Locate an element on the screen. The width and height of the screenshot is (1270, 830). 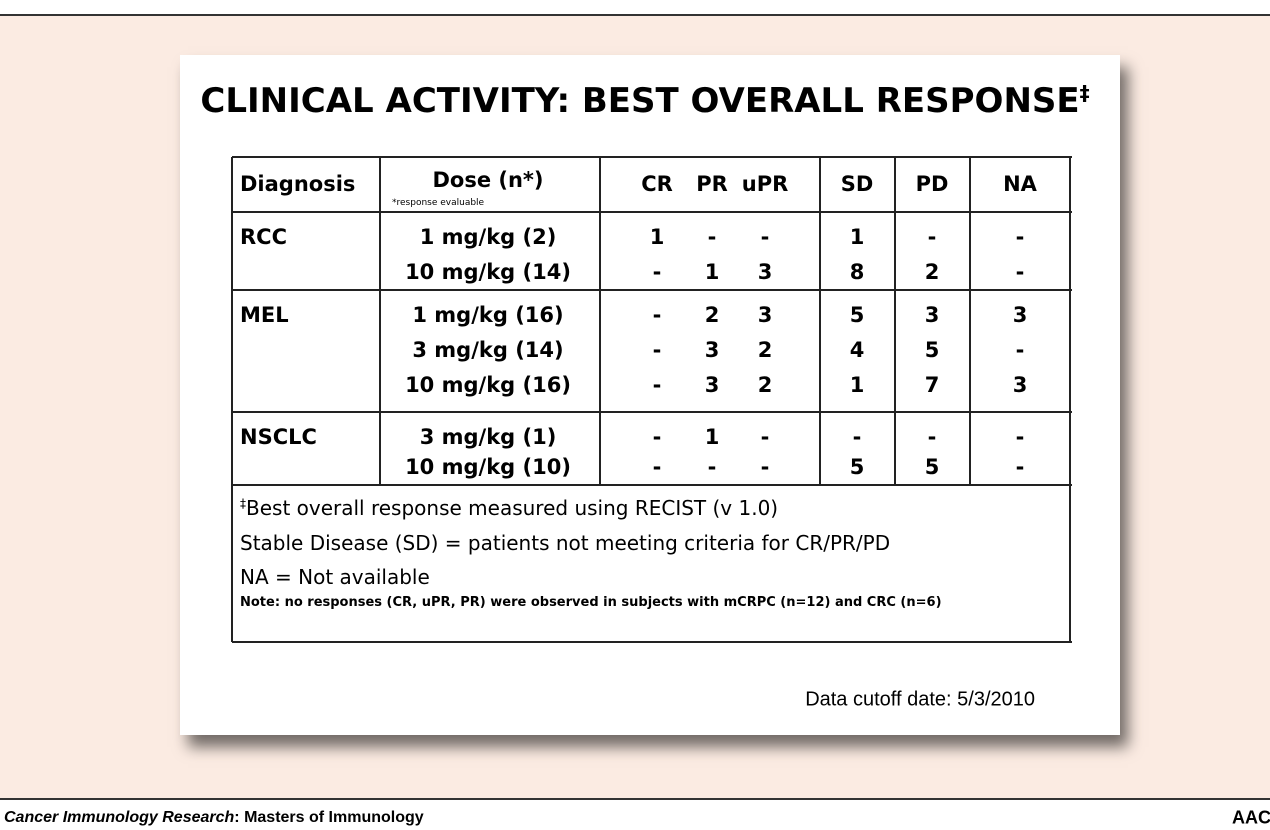
dose: 10 mg/kg (14) is located at coordinates (488, 272).